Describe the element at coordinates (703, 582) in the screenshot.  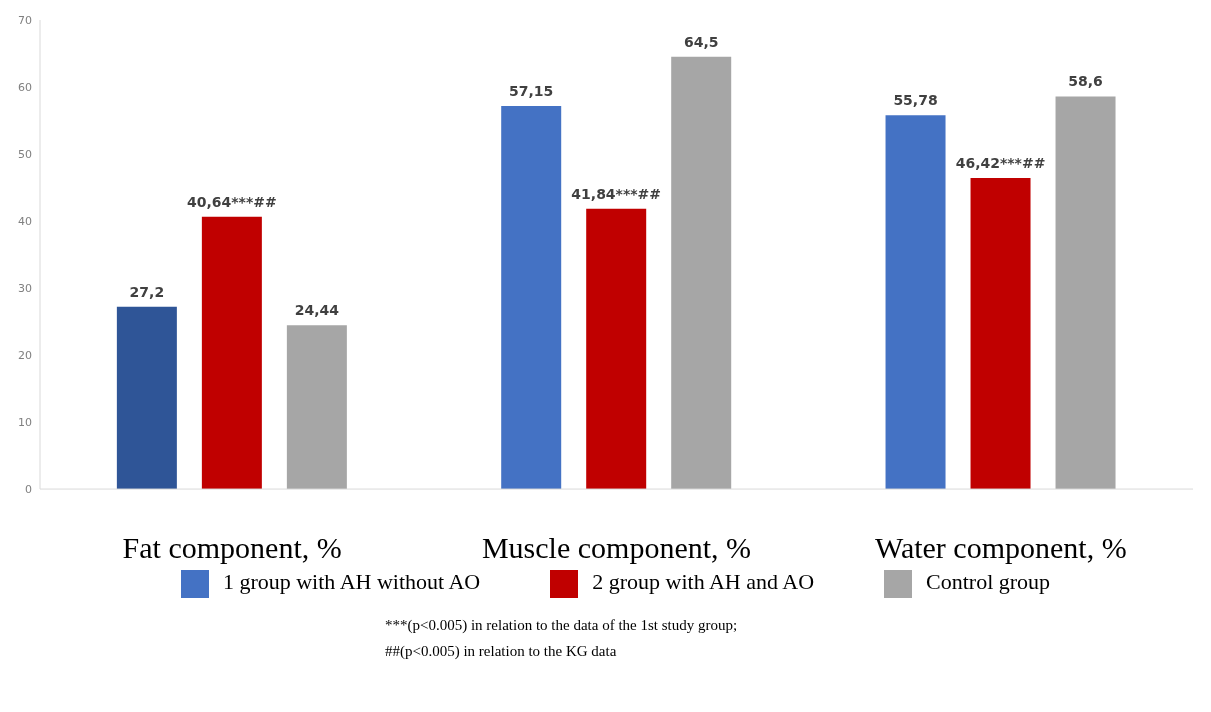
I see `legend-label: 2 group with AH and AO` at that location.